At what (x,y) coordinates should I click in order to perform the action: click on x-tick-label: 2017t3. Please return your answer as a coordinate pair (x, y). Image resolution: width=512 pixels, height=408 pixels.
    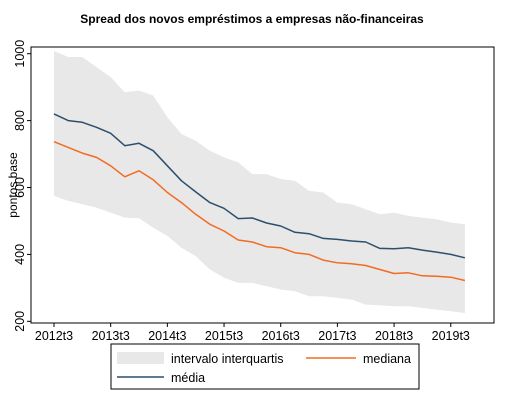
    Looking at the image, I should click on (337, 336).